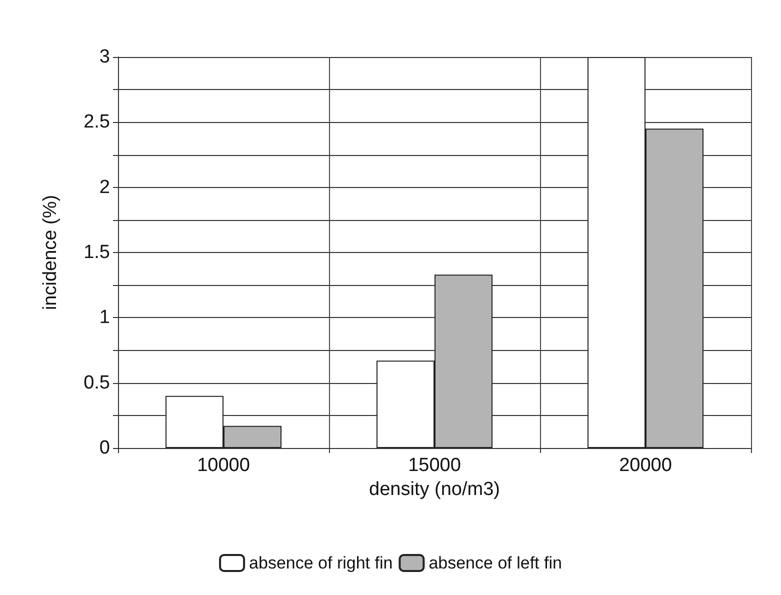 The height and width of the screenshot is (595, 781). I want to click on y-tick-label: 0.5, so click(97, 383).